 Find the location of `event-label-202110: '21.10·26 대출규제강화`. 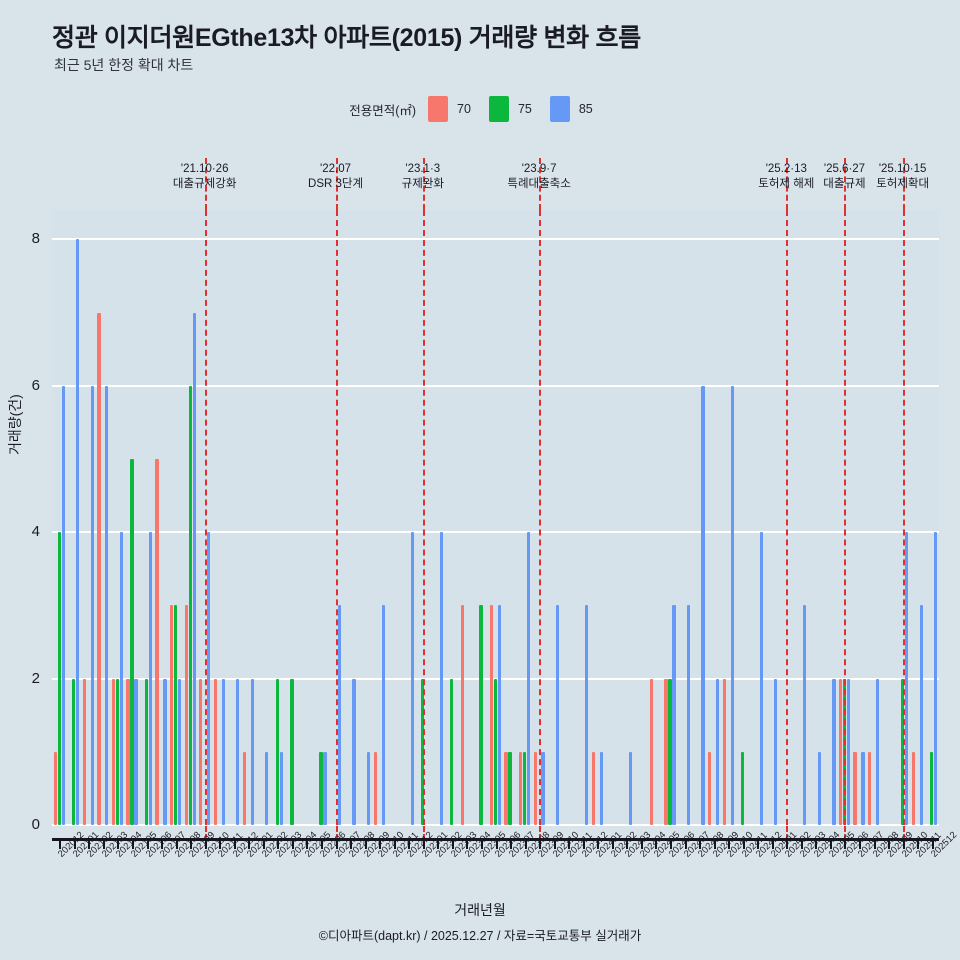

event-label-202110: '21.10·26 대출규제강화 is located at coordinates (204, 177).